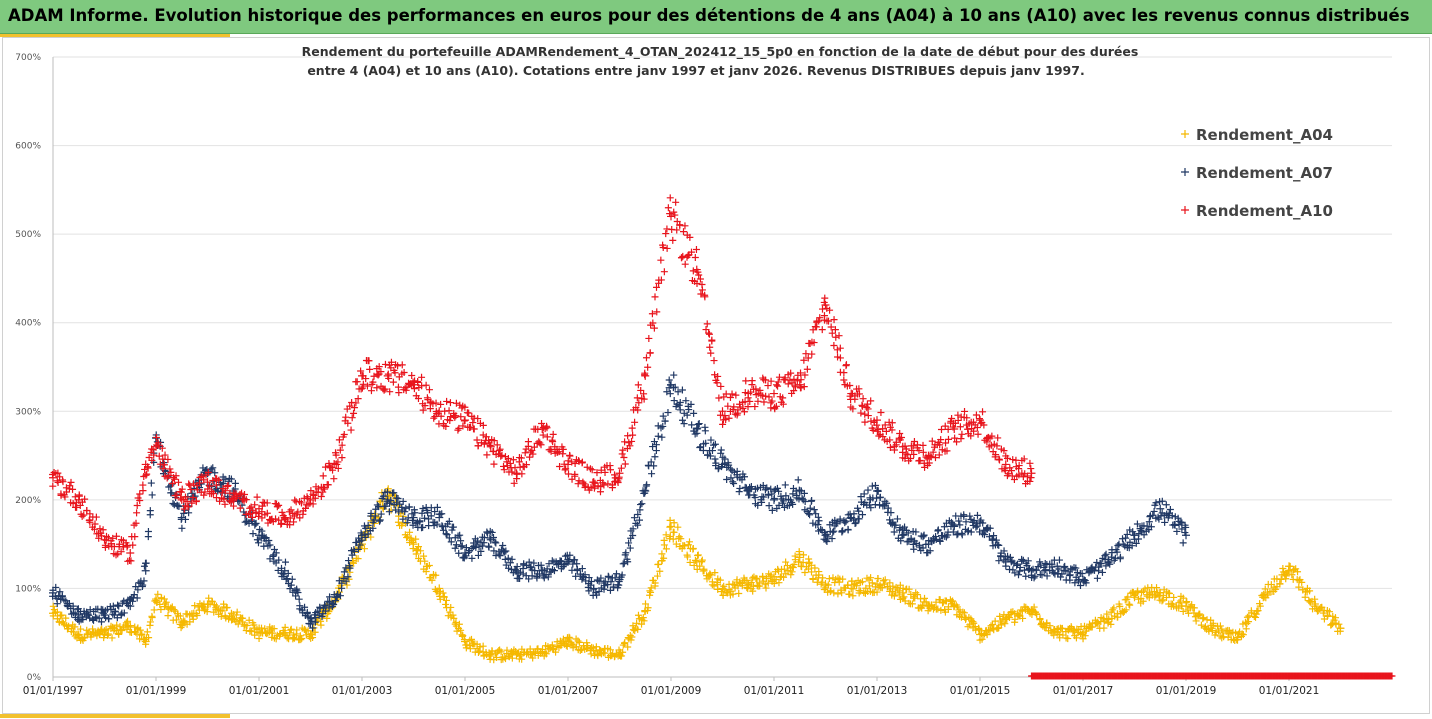 This screenshot has height=719, width=1432. I want to click on x-tick-label: 01/01/2011, so click(774, 691).